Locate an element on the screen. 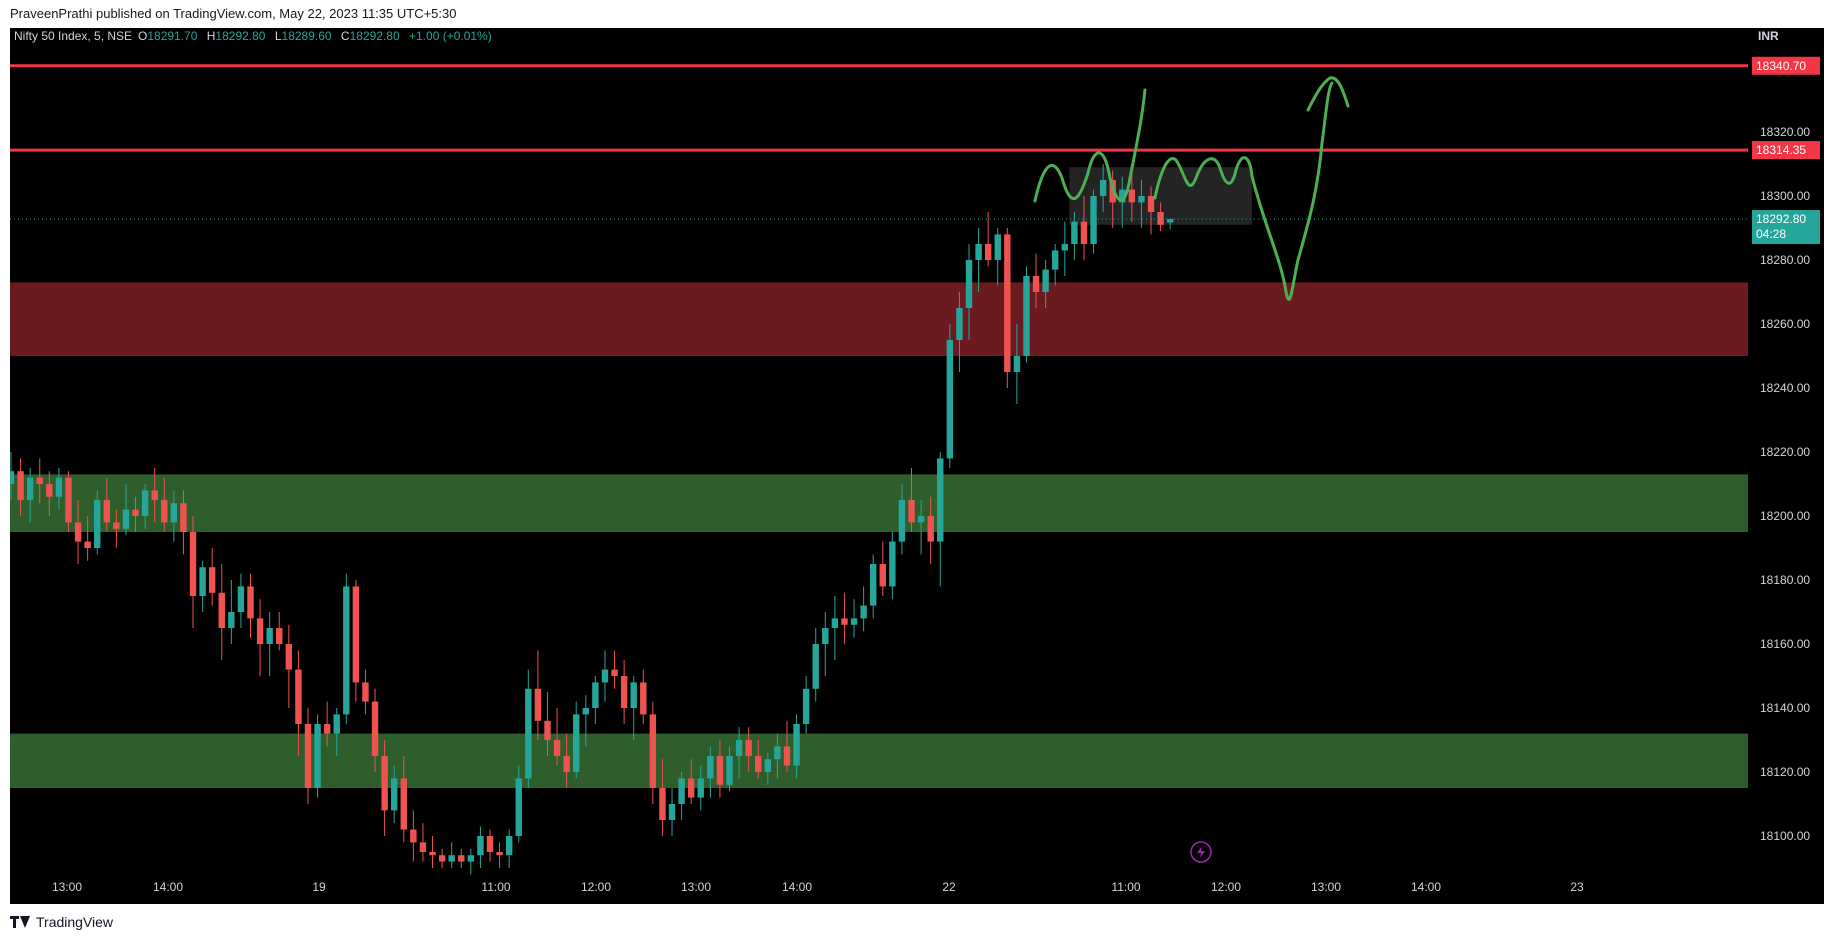  x-tick-label: 12:00 is located at coordinates (596, 887).